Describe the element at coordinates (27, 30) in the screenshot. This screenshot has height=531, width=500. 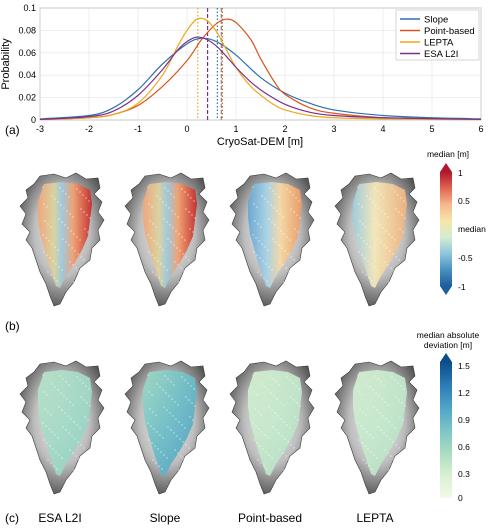
I see `y-tick: 0.08` at that location.